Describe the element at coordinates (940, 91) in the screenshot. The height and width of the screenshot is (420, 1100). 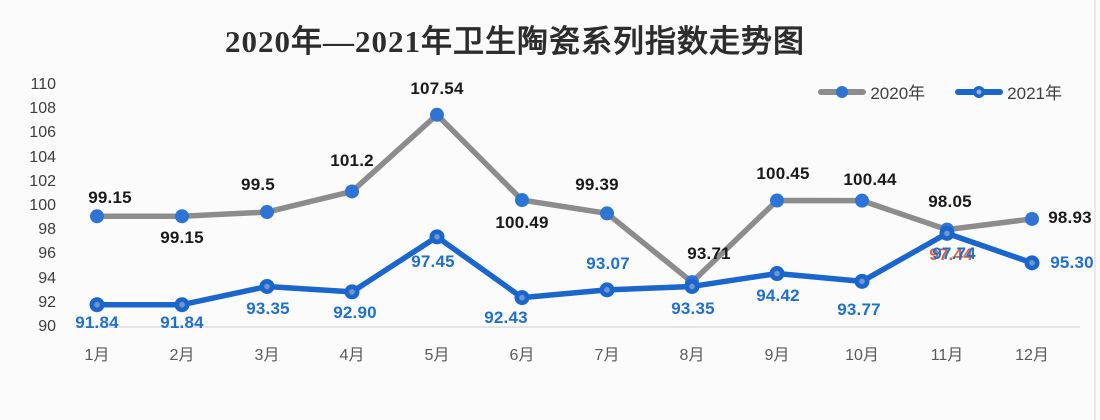
I see `legend: 2020年 2021年` at that location.